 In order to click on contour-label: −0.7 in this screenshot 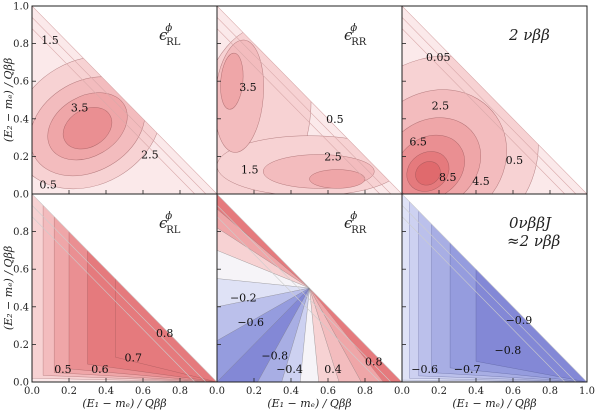, I will do `click(467, 369)`.